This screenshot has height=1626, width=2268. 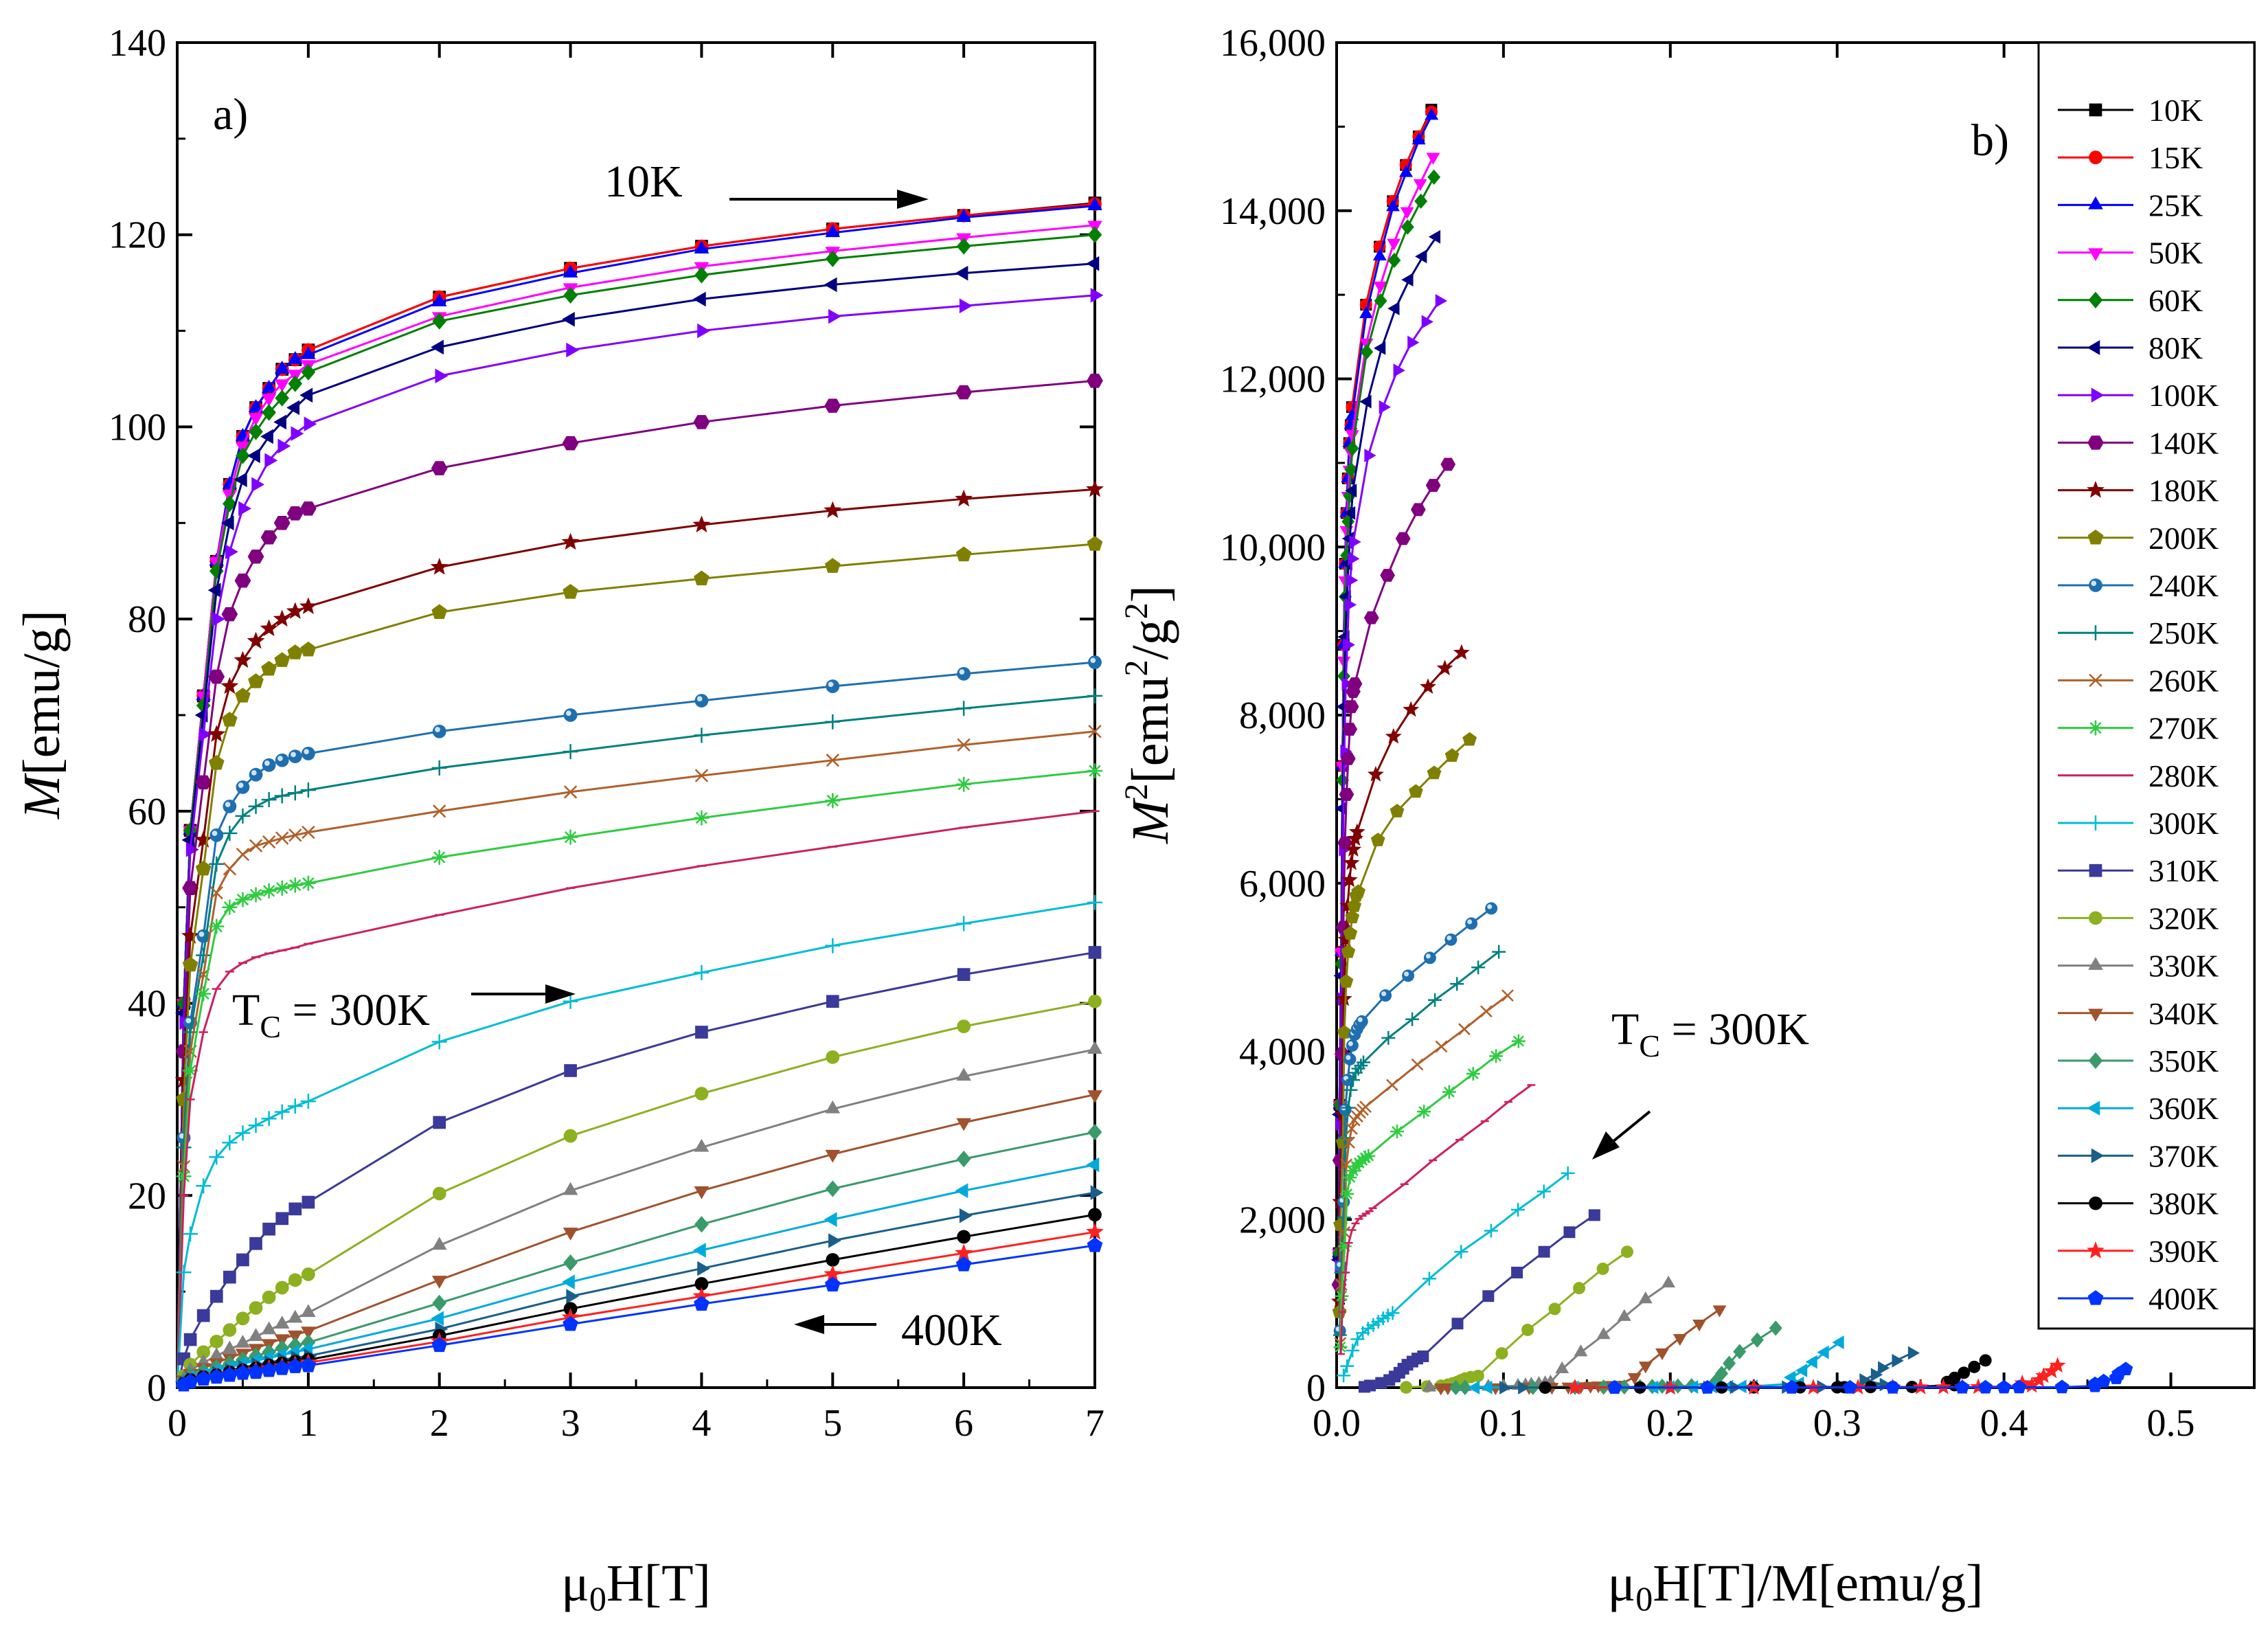 I want to click on series-b-300K, so click(x=1456, y=1274).